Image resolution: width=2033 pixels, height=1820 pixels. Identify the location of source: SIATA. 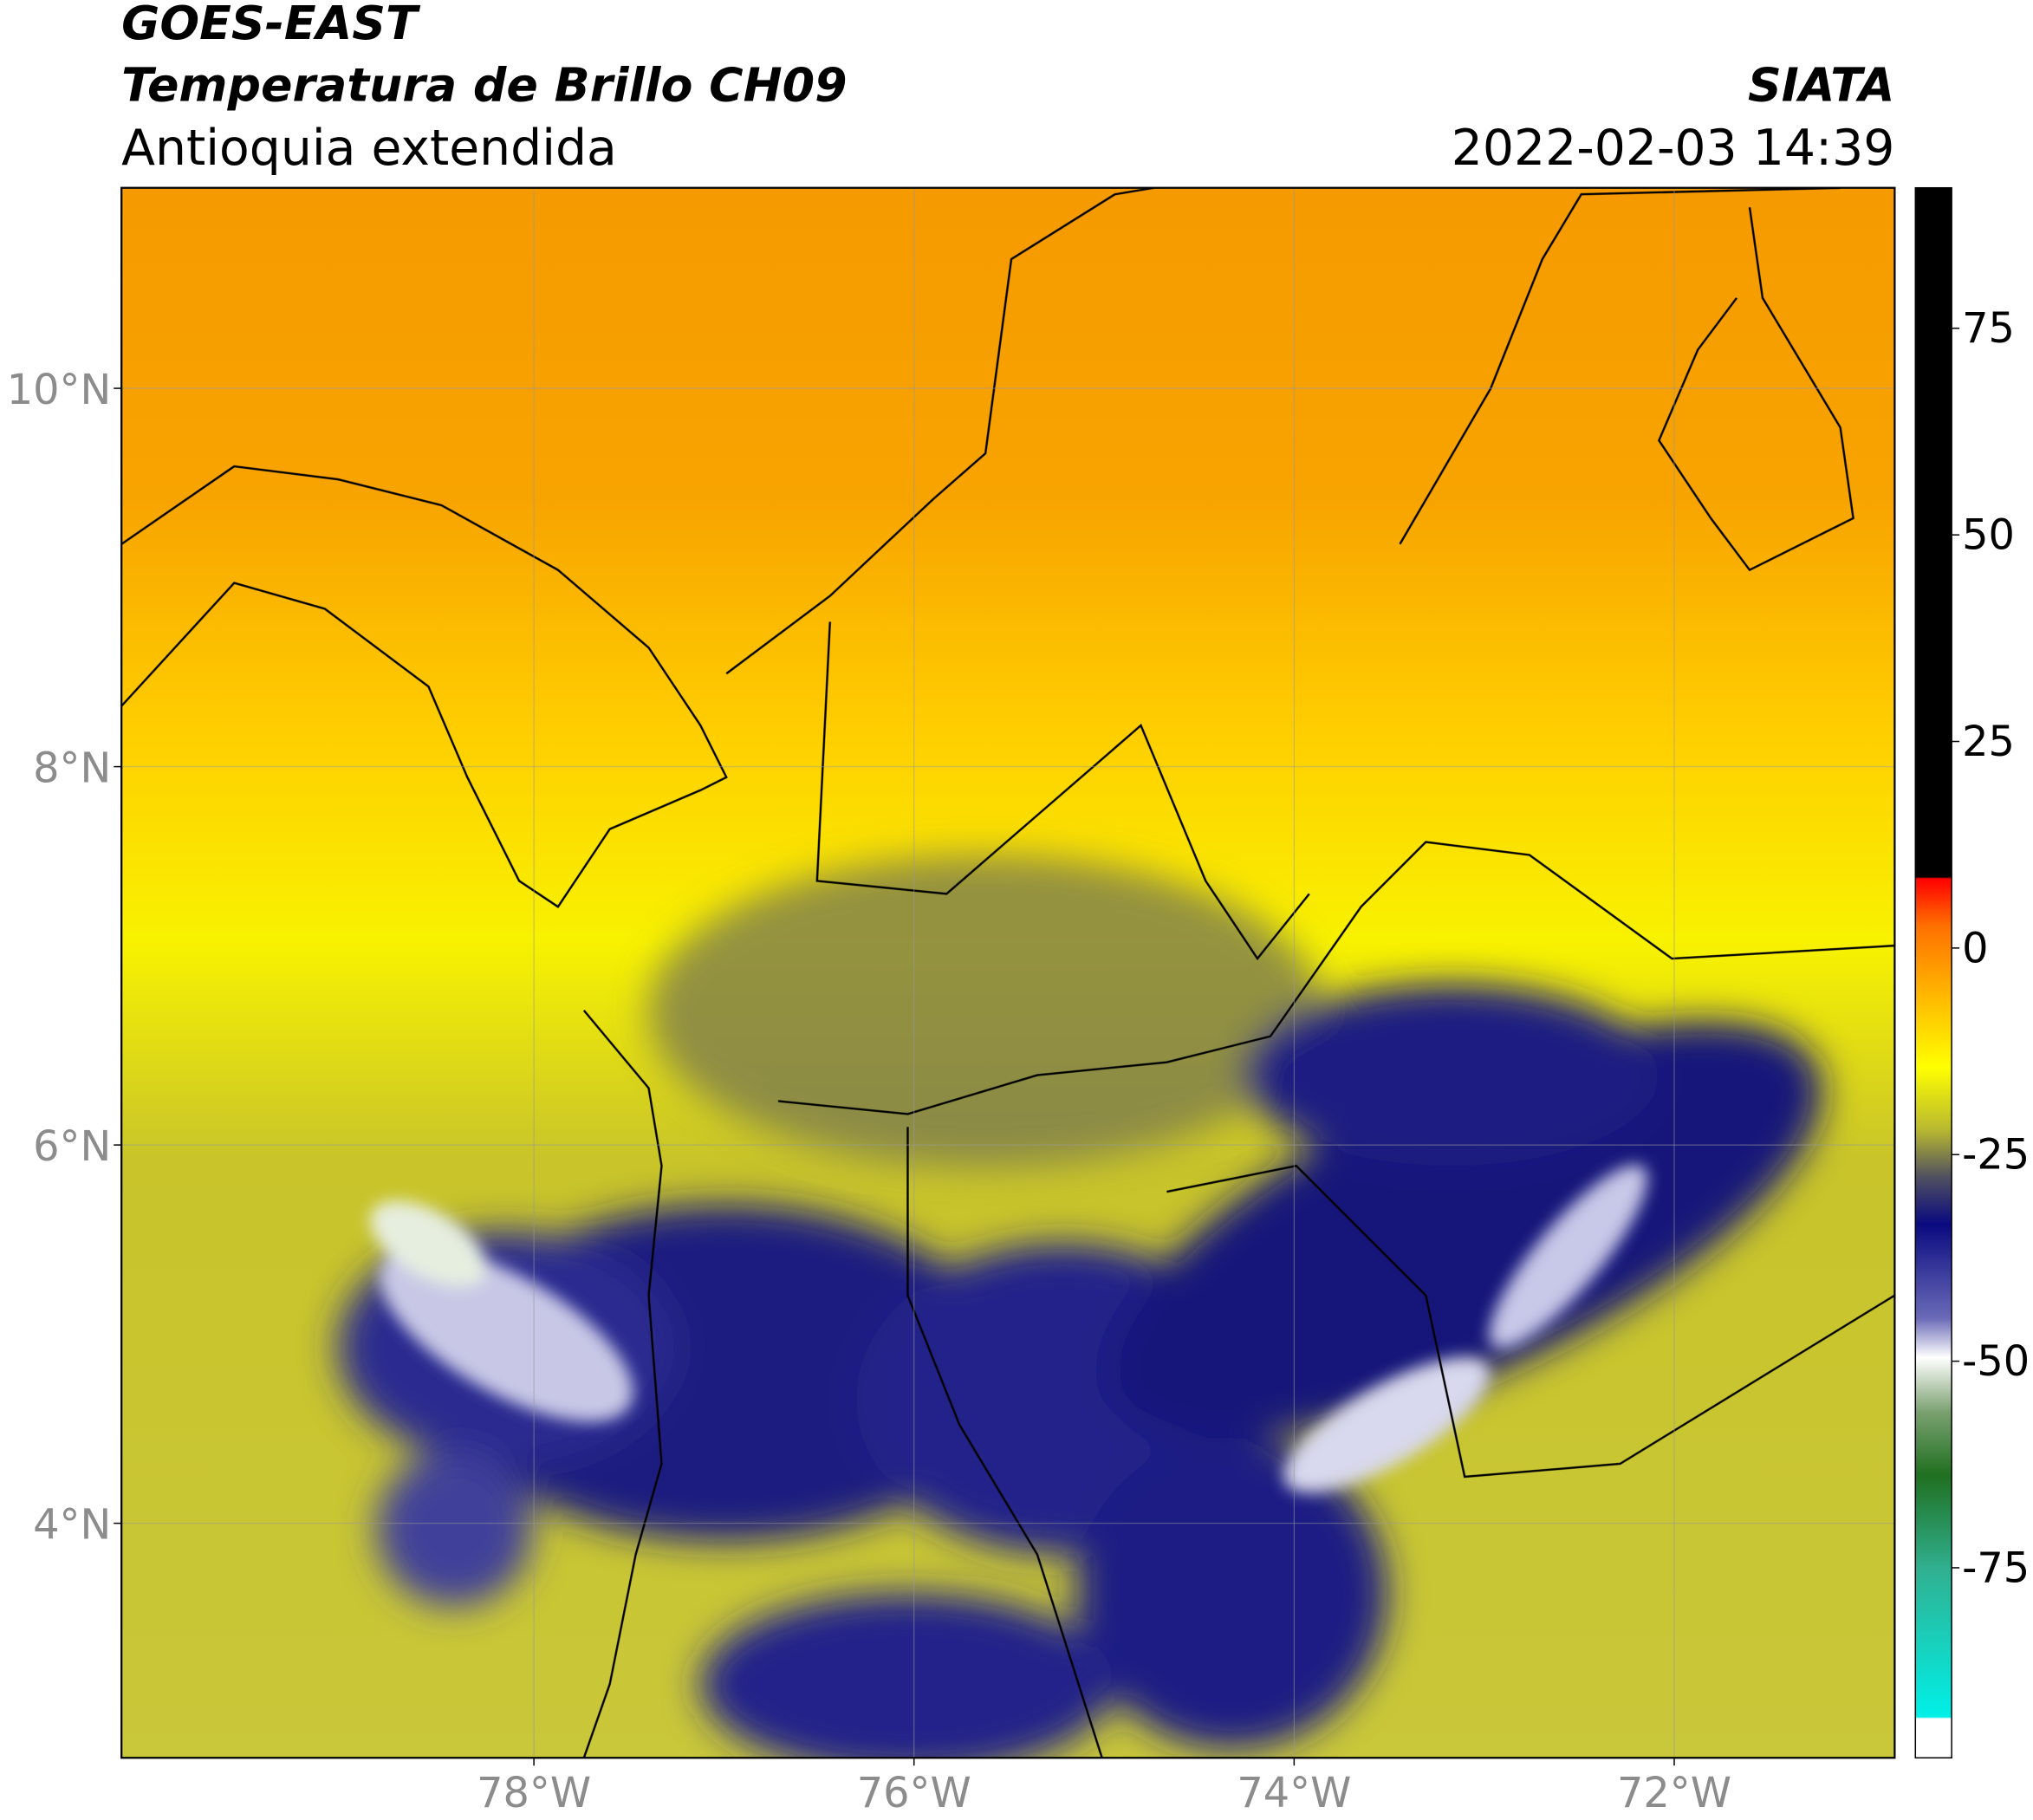
(1821, 85).